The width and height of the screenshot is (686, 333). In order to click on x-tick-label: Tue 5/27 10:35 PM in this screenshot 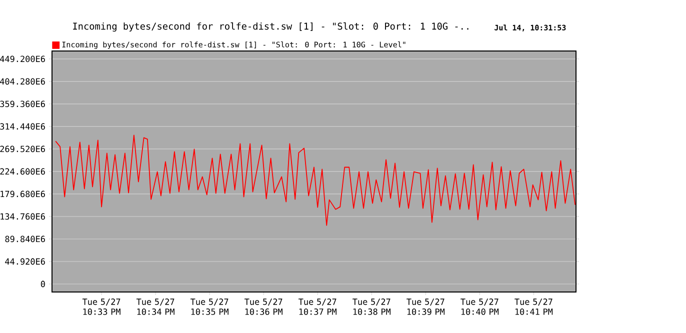, I will do `click(209, 306)`.